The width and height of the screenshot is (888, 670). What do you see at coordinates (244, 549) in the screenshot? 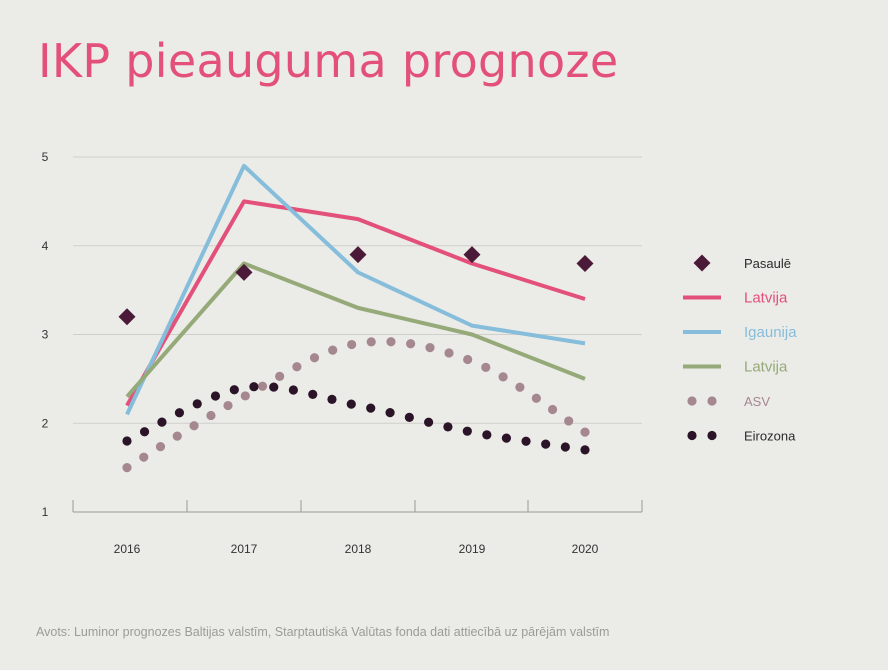
I see `x-tick-label: 2017` at bounding box center [244, 549].